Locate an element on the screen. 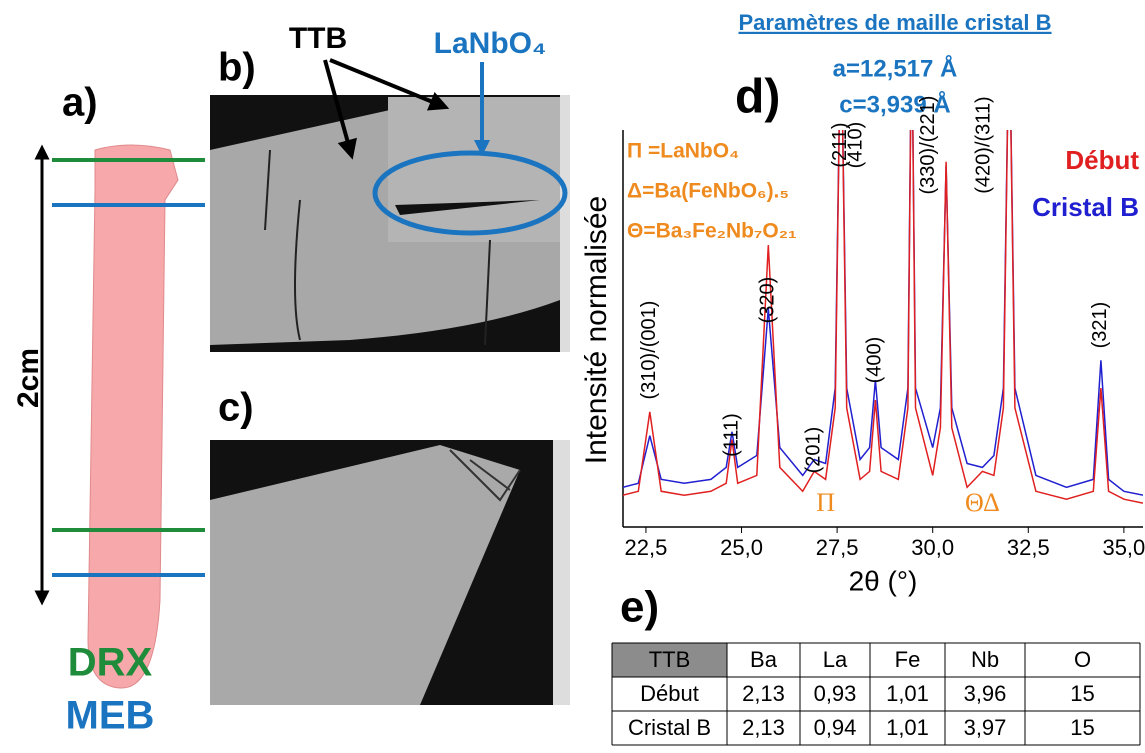  peak-label: (111) is located at coordinates (731, 435).